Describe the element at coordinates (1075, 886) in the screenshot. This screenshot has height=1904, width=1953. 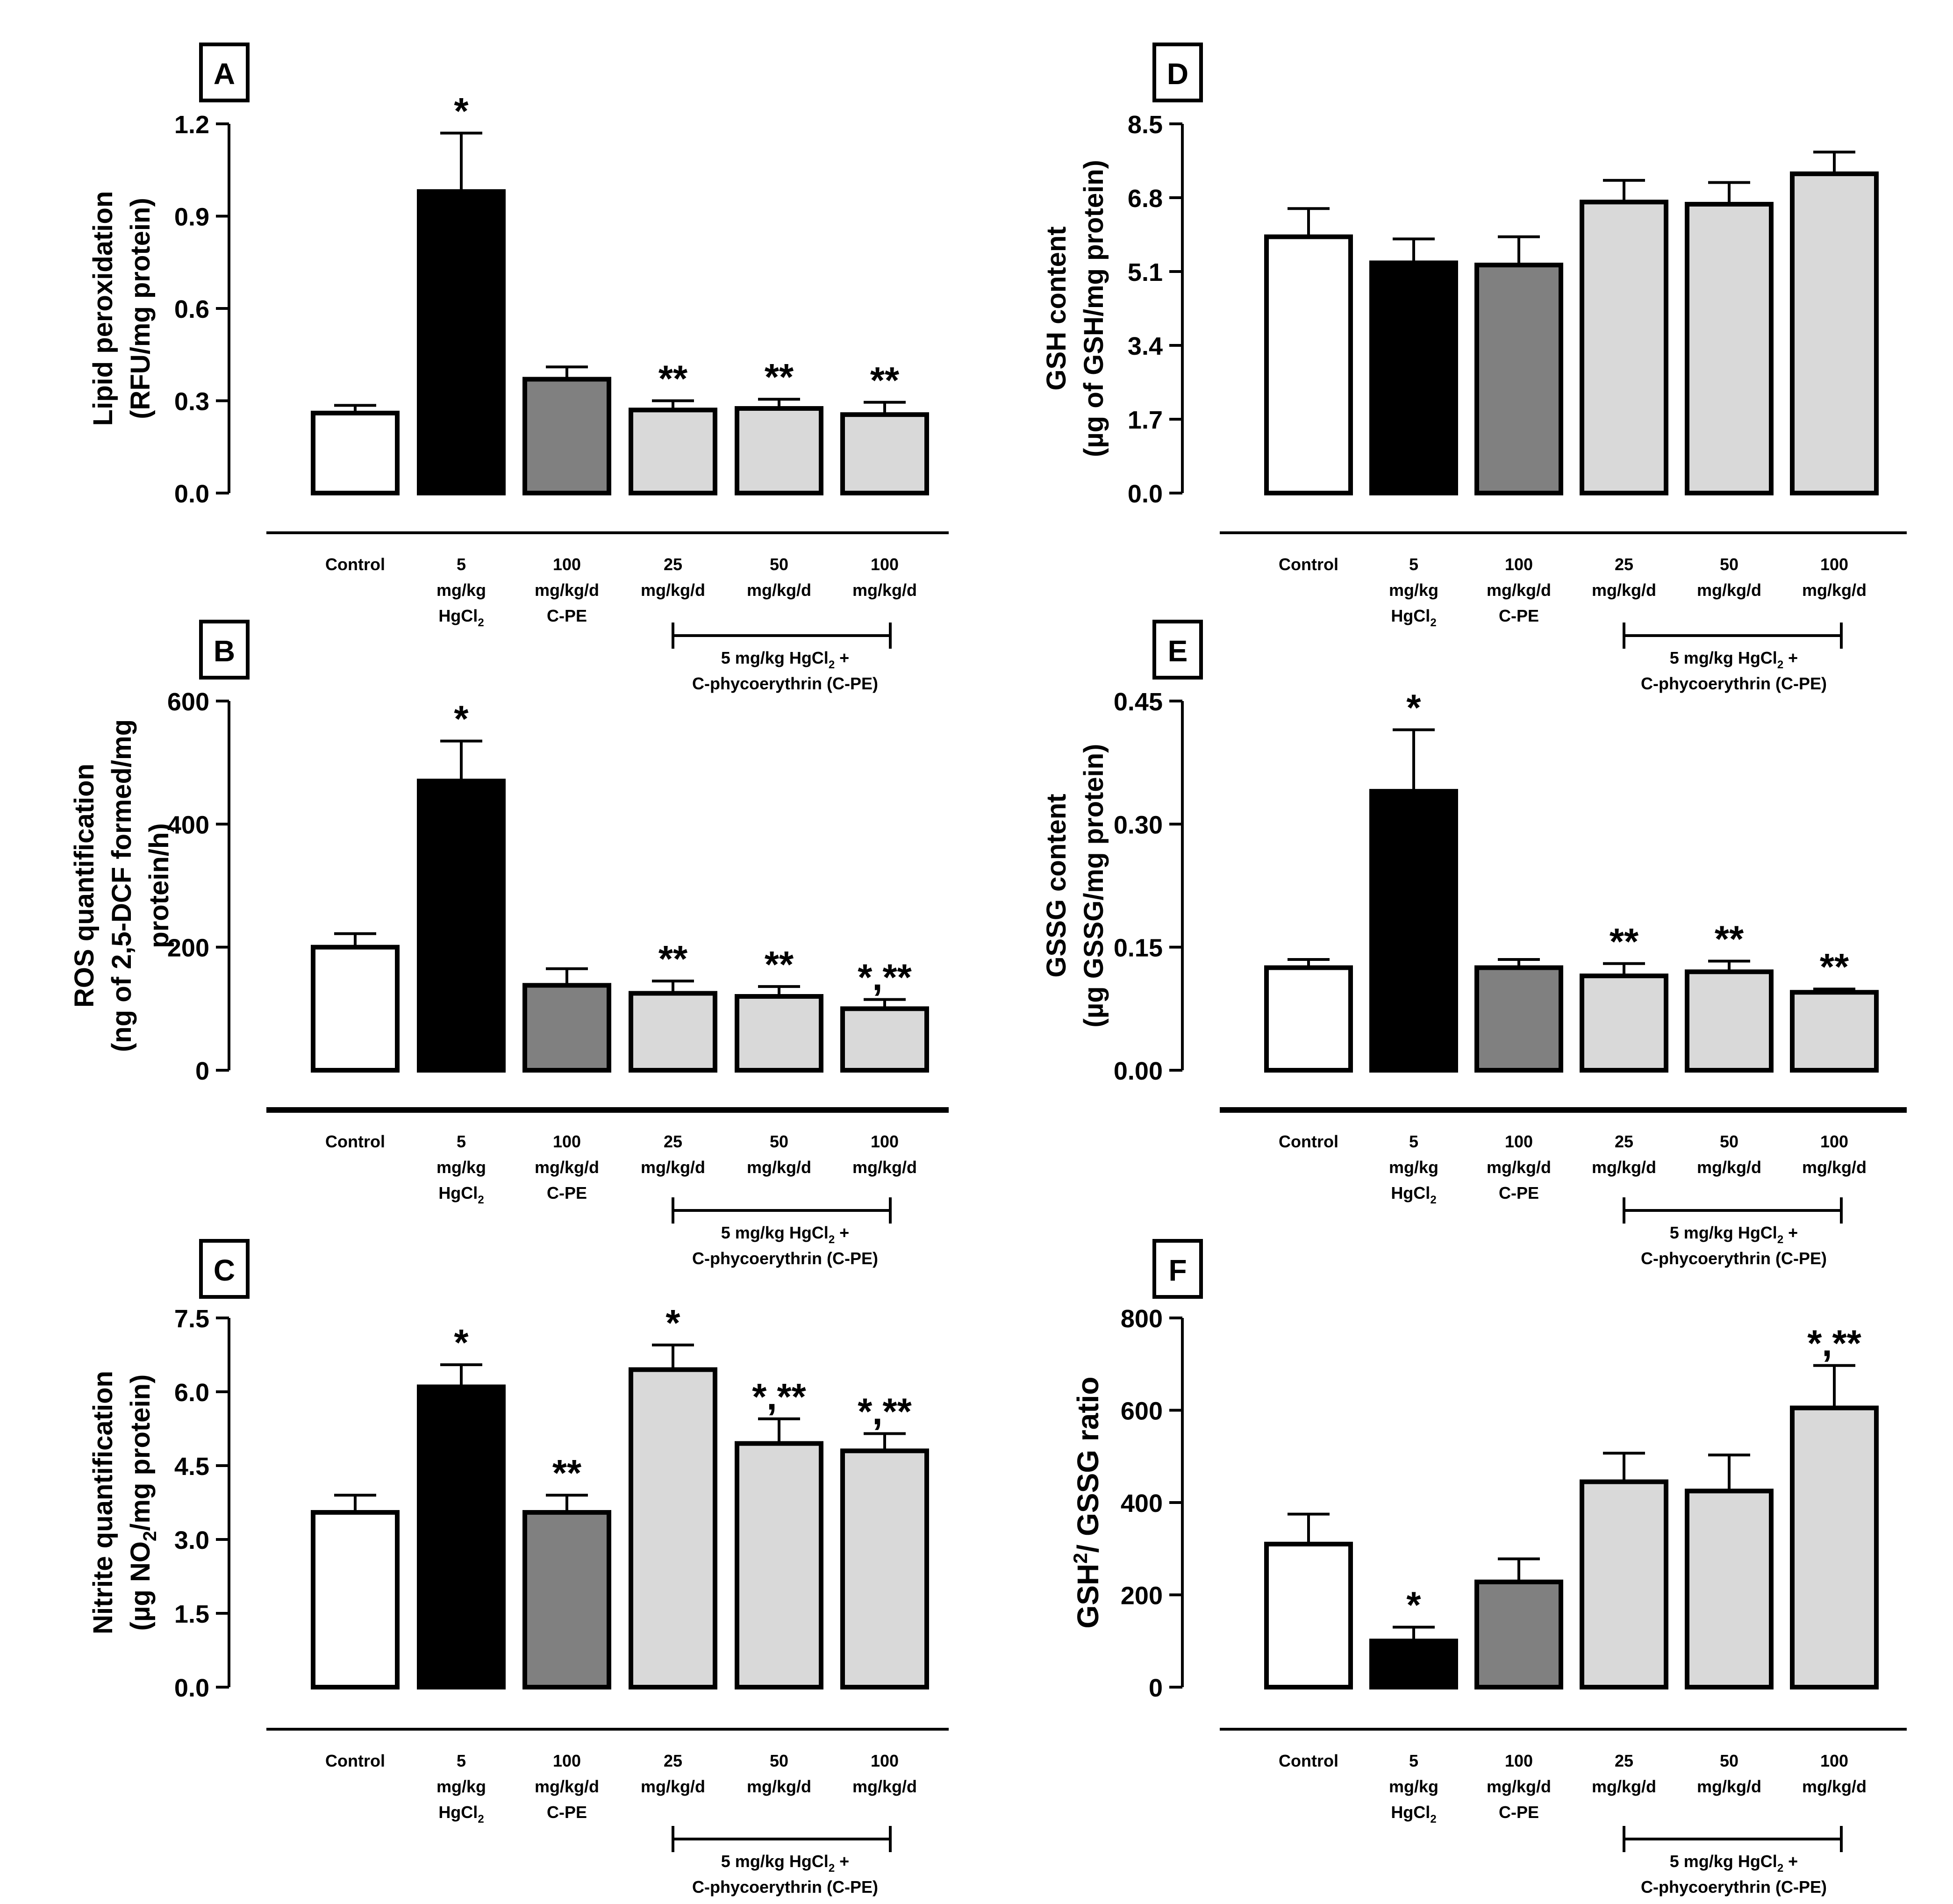
I see `y-axis-label: GSSG content (µg GSSG/mg protein)` at that location.